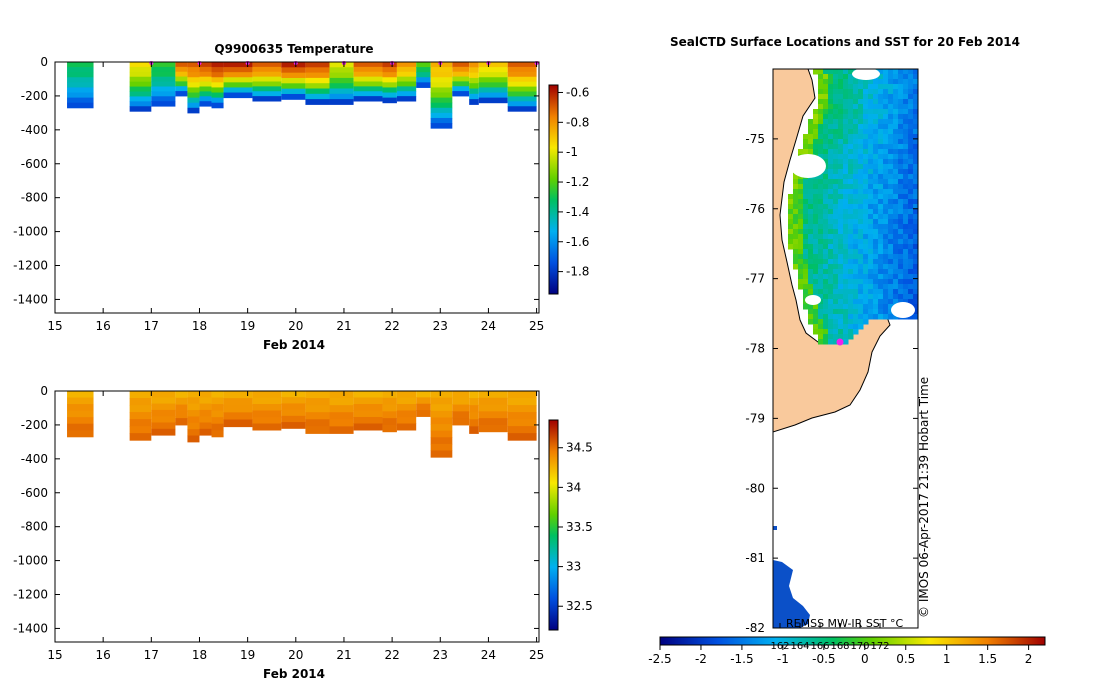 This screenshot has width=1099, height=700. What do you see at coordinates (755, 279) in the screenshot?
I see `lat-tick-label: -77` at bounding box center [755, 279].